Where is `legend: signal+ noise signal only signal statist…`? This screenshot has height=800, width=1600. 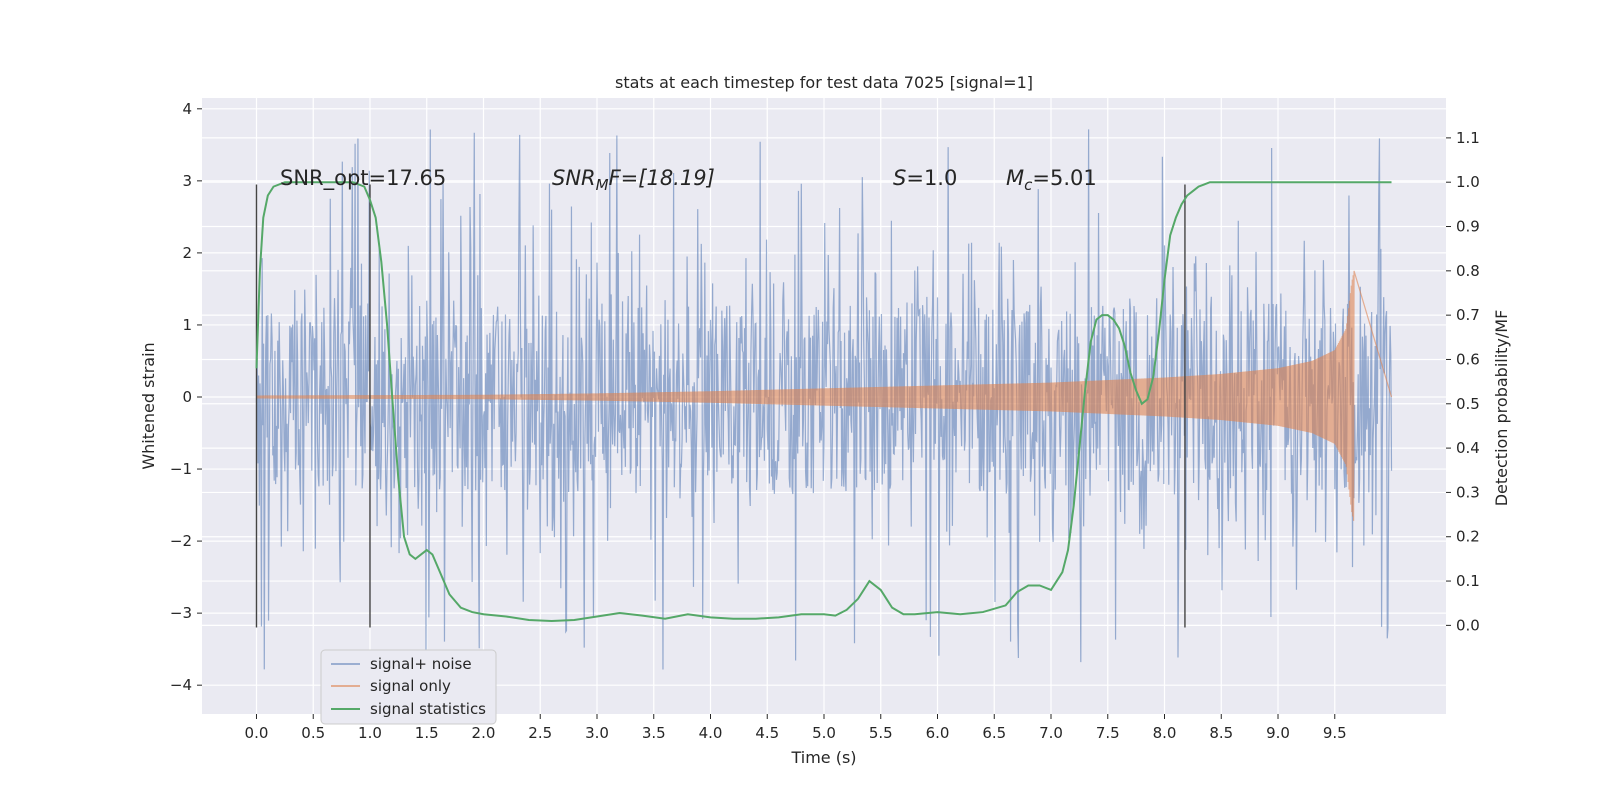 legend: signal+ noise signal only signal statist… is located at coordinates (408, 687).